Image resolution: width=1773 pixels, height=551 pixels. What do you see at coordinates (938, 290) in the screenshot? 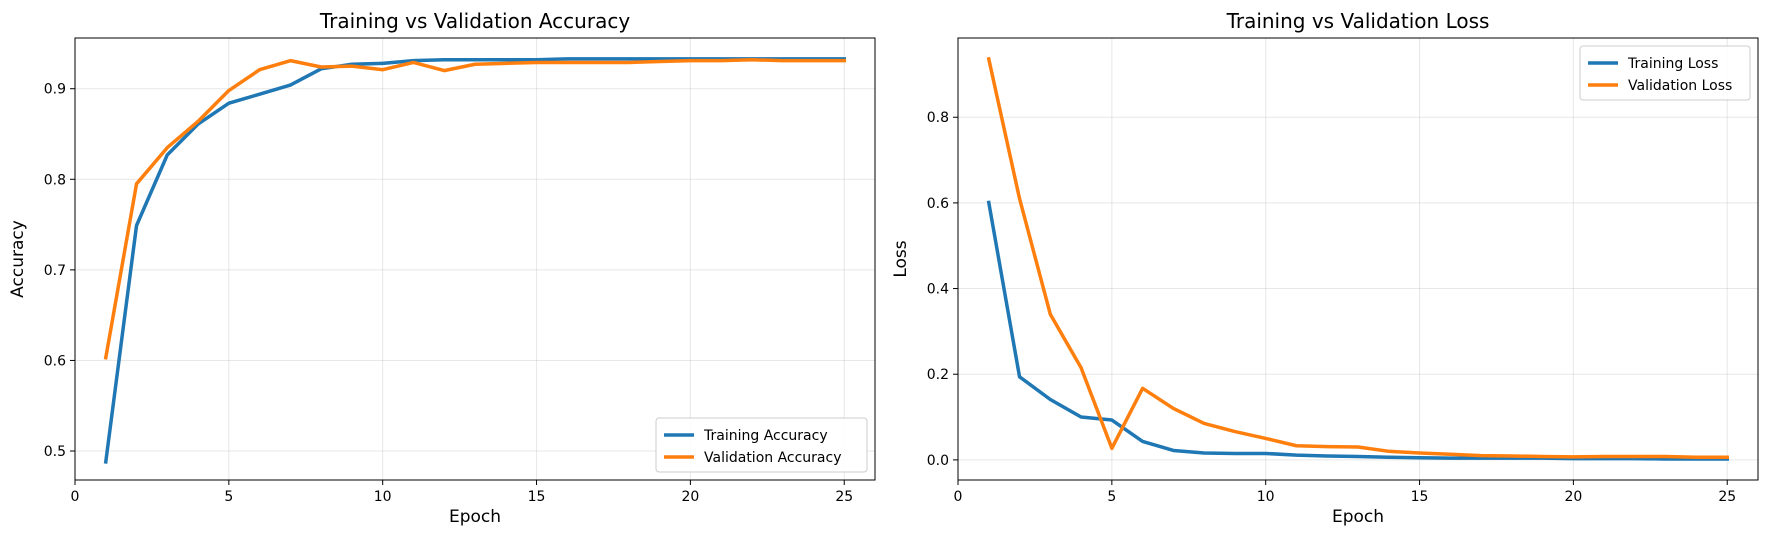
I see `y-tick-label: 0.4` at bounding box center [938, 290].